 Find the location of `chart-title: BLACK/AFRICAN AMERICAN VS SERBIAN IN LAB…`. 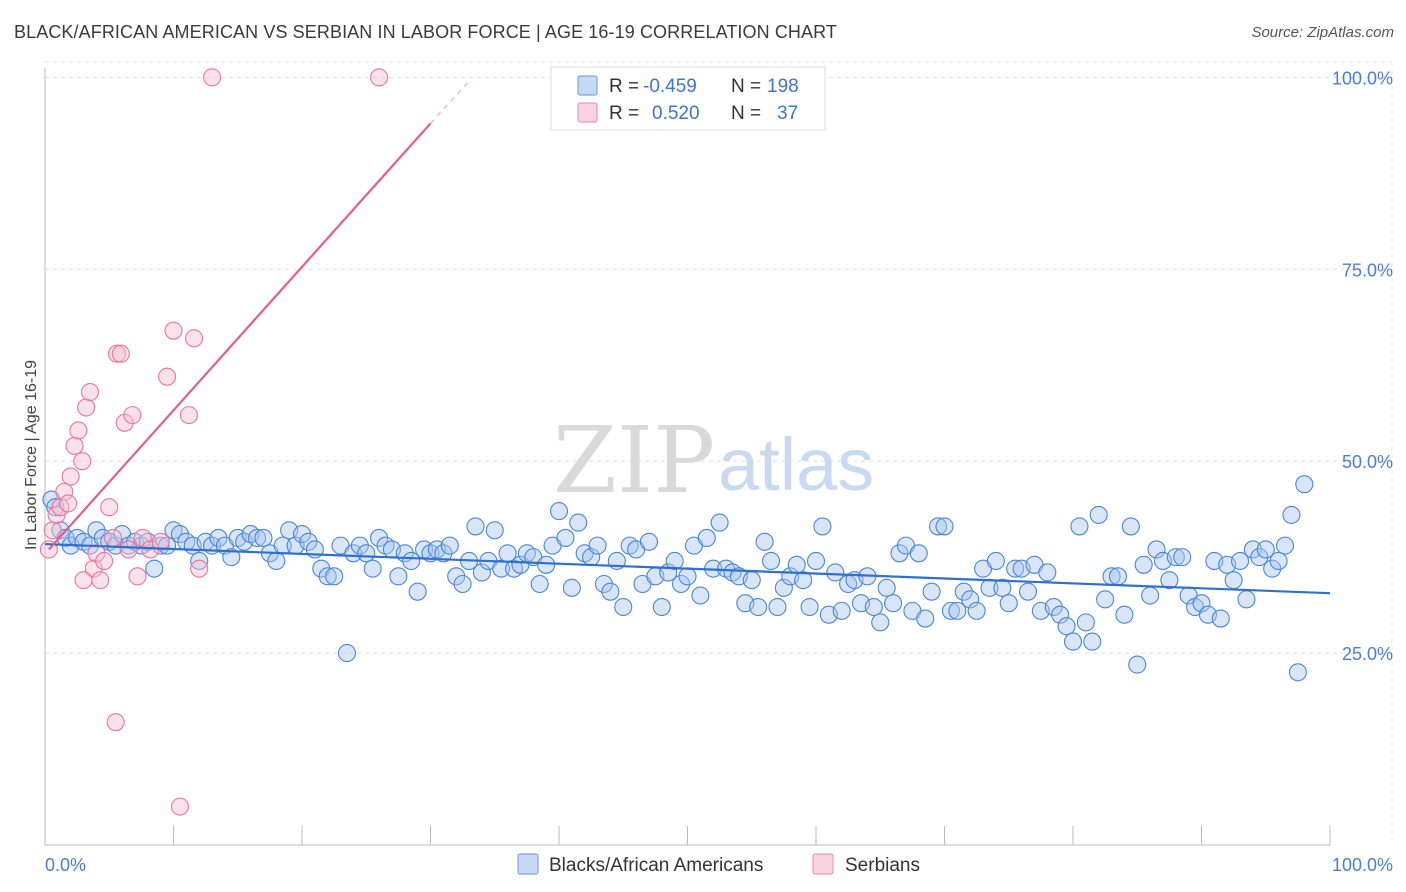

chart-title: BLACK/AFRICAN AMERICAN VS SERBIAN IN LAB… is located at coordinates (426, 32).